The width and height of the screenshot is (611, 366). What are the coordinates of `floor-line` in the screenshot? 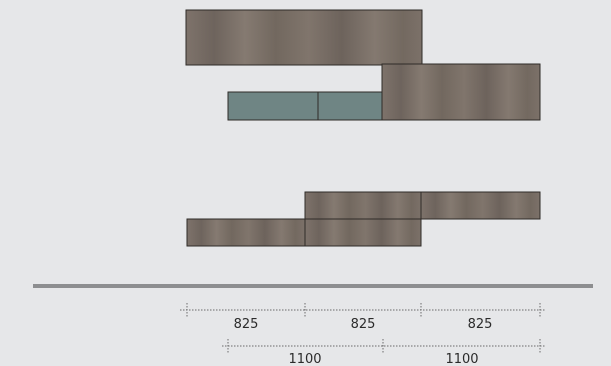 It's located at (313, 286).